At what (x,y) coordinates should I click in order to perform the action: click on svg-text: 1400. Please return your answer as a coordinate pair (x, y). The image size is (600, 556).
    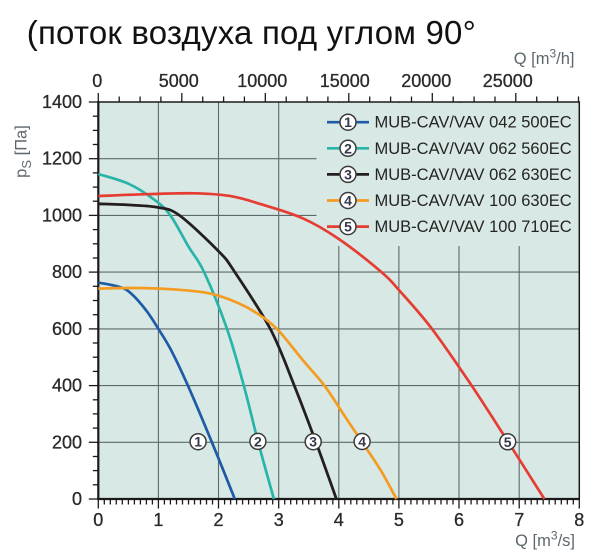
    Looking at the image, I should click on (62, 102).